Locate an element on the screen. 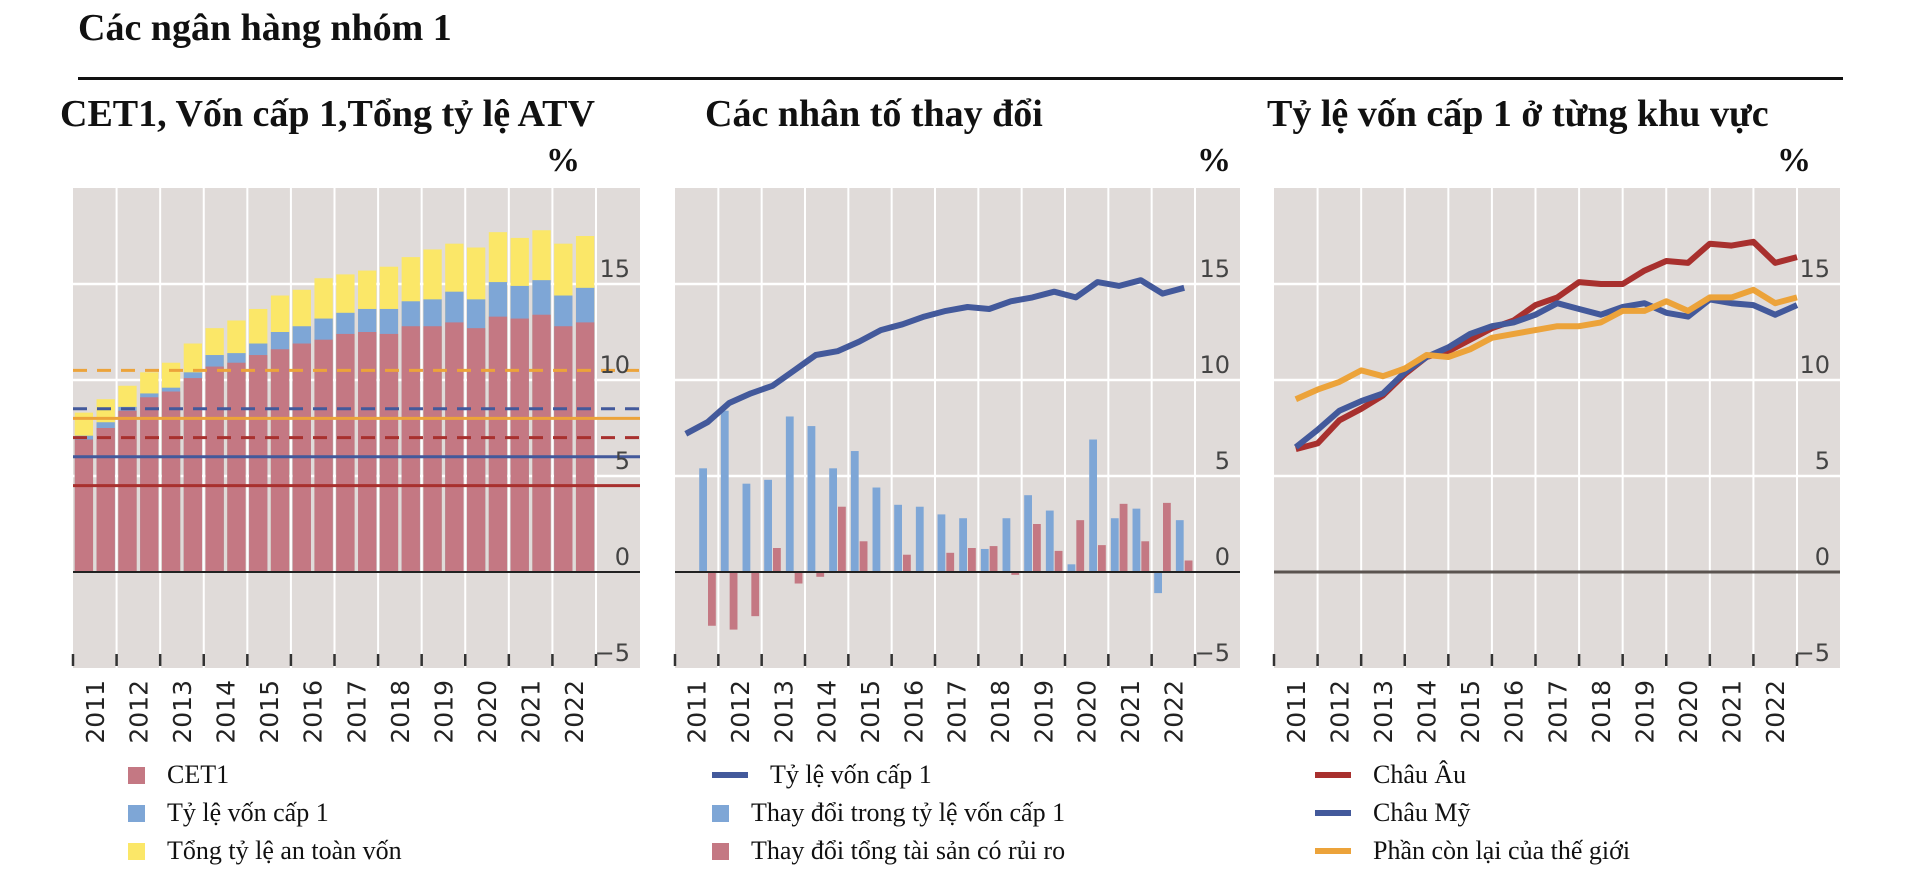 This screenshot has height=889, width=1920. legend-label: Tổng tỷ lệ an toàn vốn is located at coordinates (284, 850).